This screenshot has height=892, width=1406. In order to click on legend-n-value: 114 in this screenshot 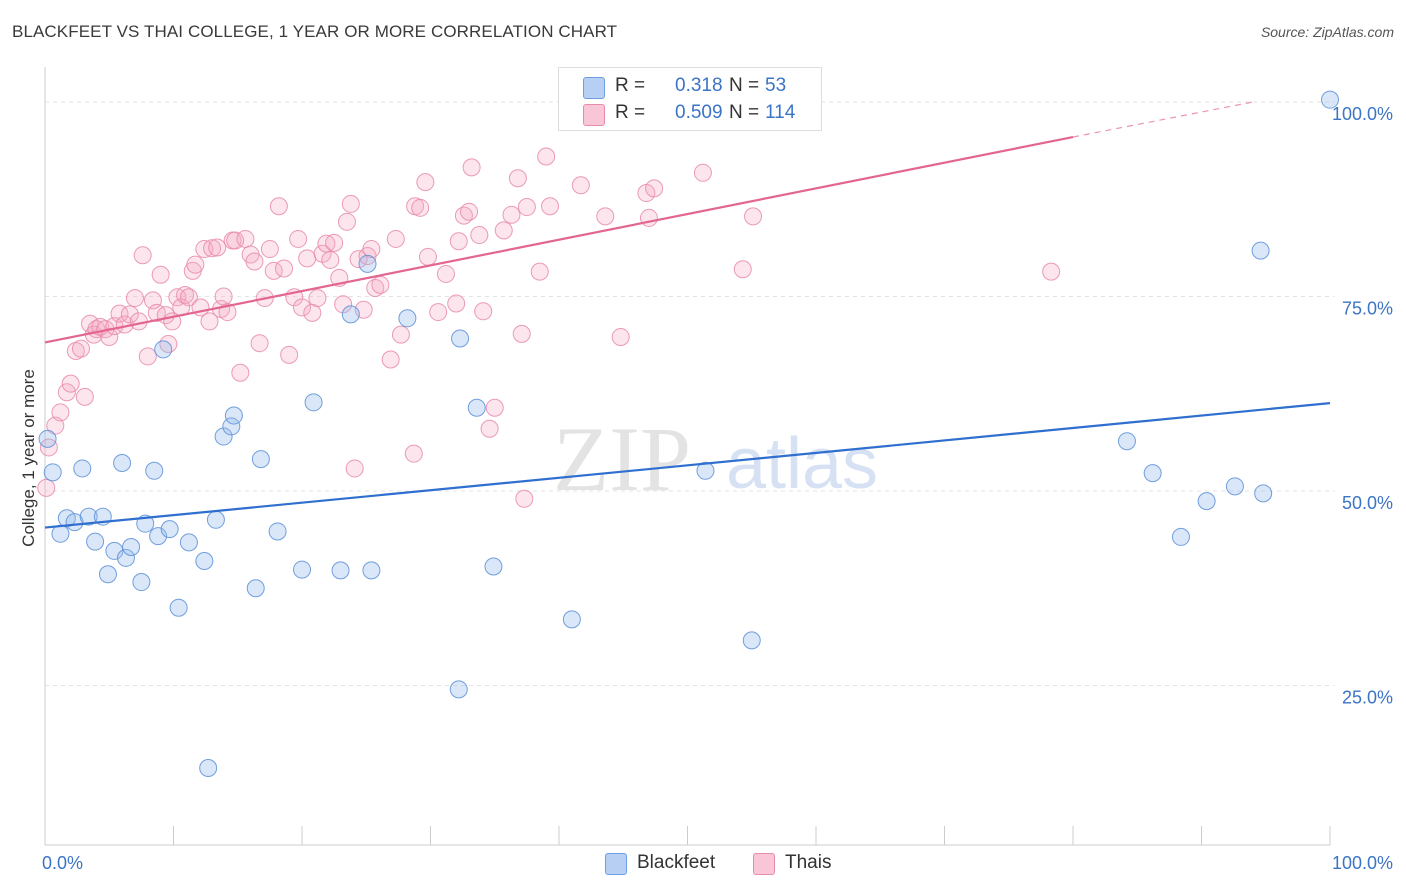, I will do `click(780, 112)`.